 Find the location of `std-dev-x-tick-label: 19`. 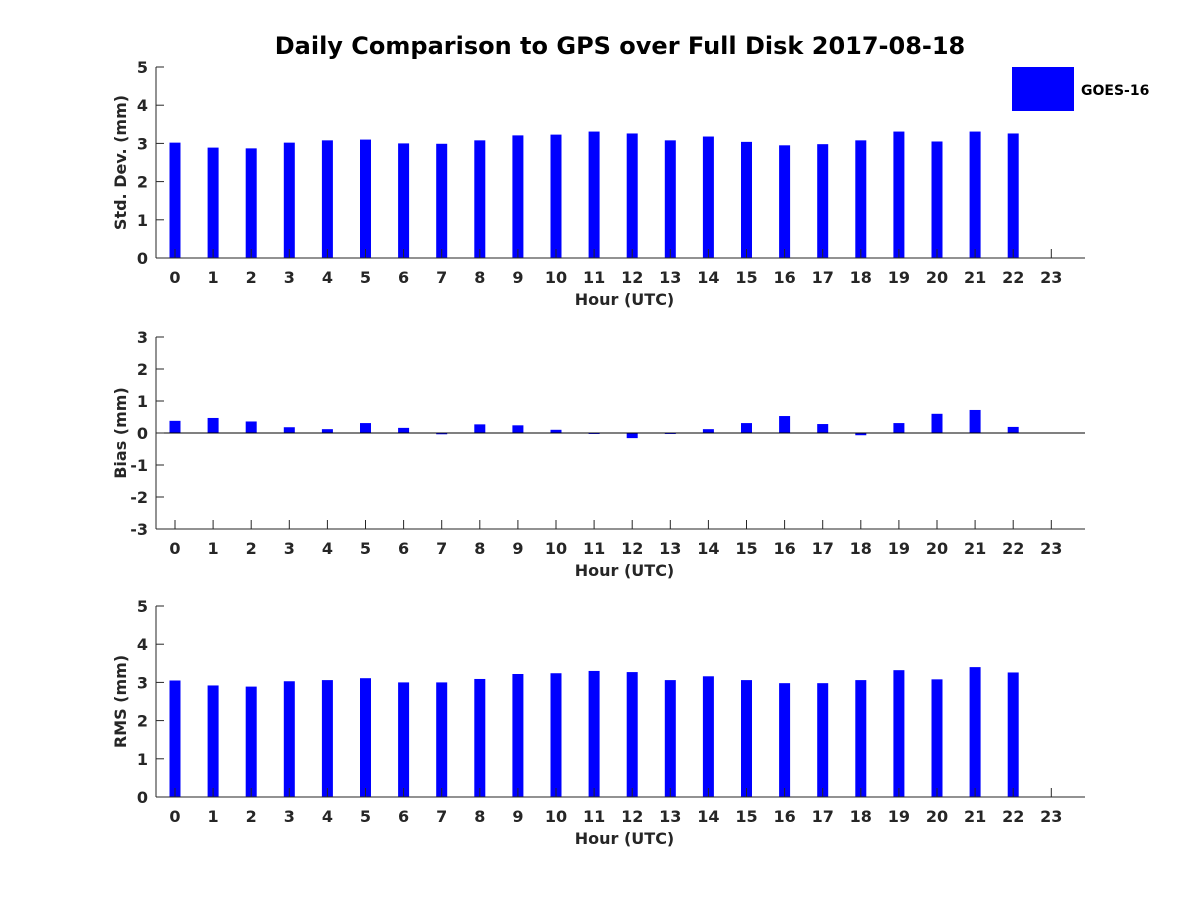

std-dev-x-tick-label: 19 is located at coordinates (899, 277).